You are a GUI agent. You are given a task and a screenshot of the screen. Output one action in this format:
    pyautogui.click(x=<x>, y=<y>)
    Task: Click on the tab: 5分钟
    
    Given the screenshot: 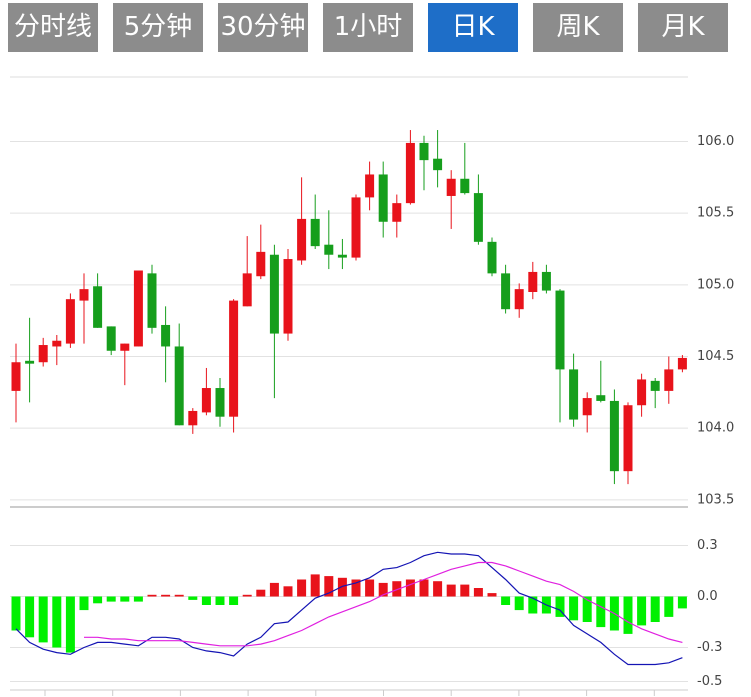 What is the action you would take?
    pyautogui.click(x=158, y=27)
    